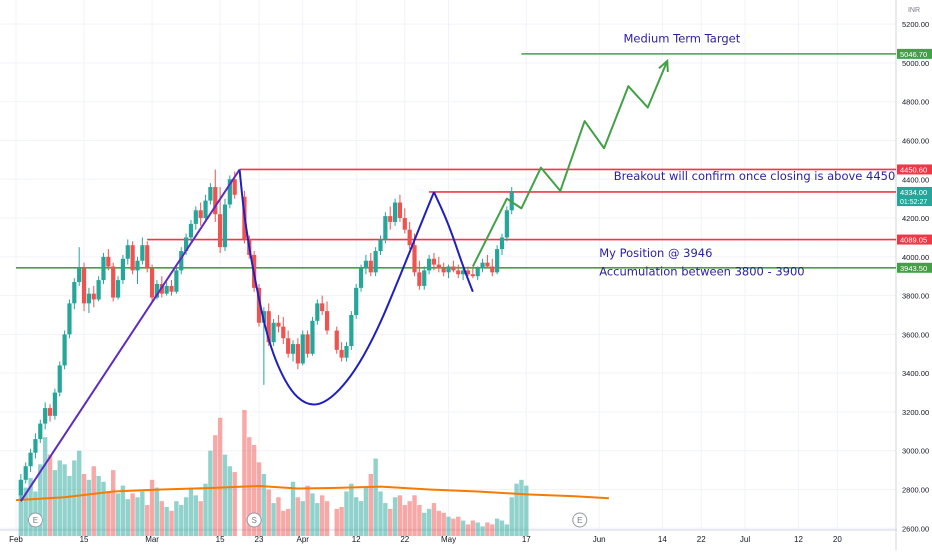 This screenshot has width=932, height=555. I want to click on price-label-value: 4089.05, so click(913, 240).